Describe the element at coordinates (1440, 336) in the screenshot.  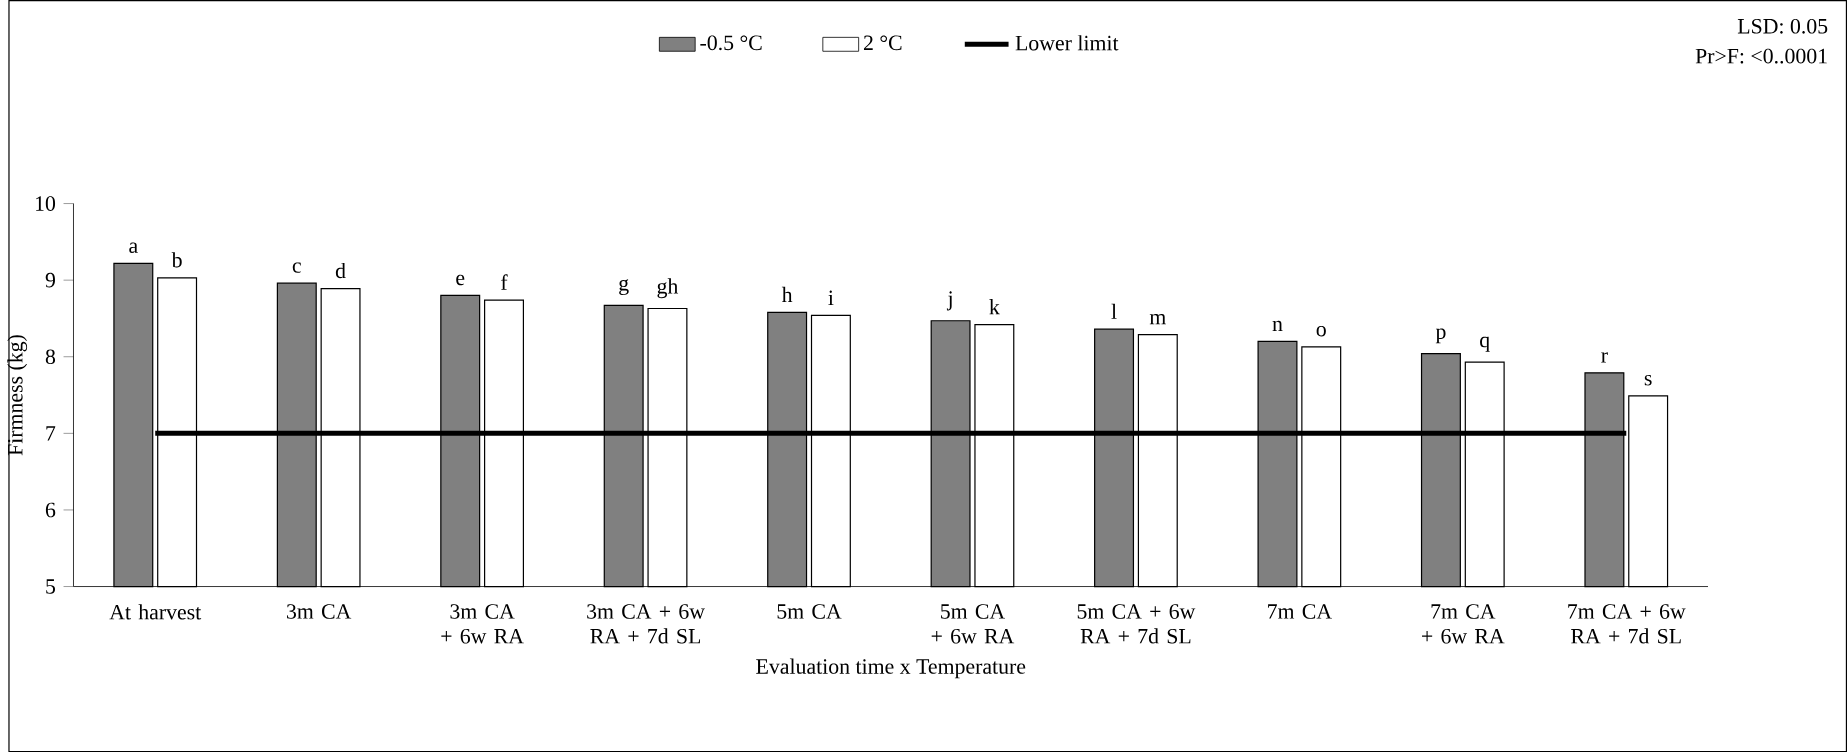
I see `annotation: p` at that location.